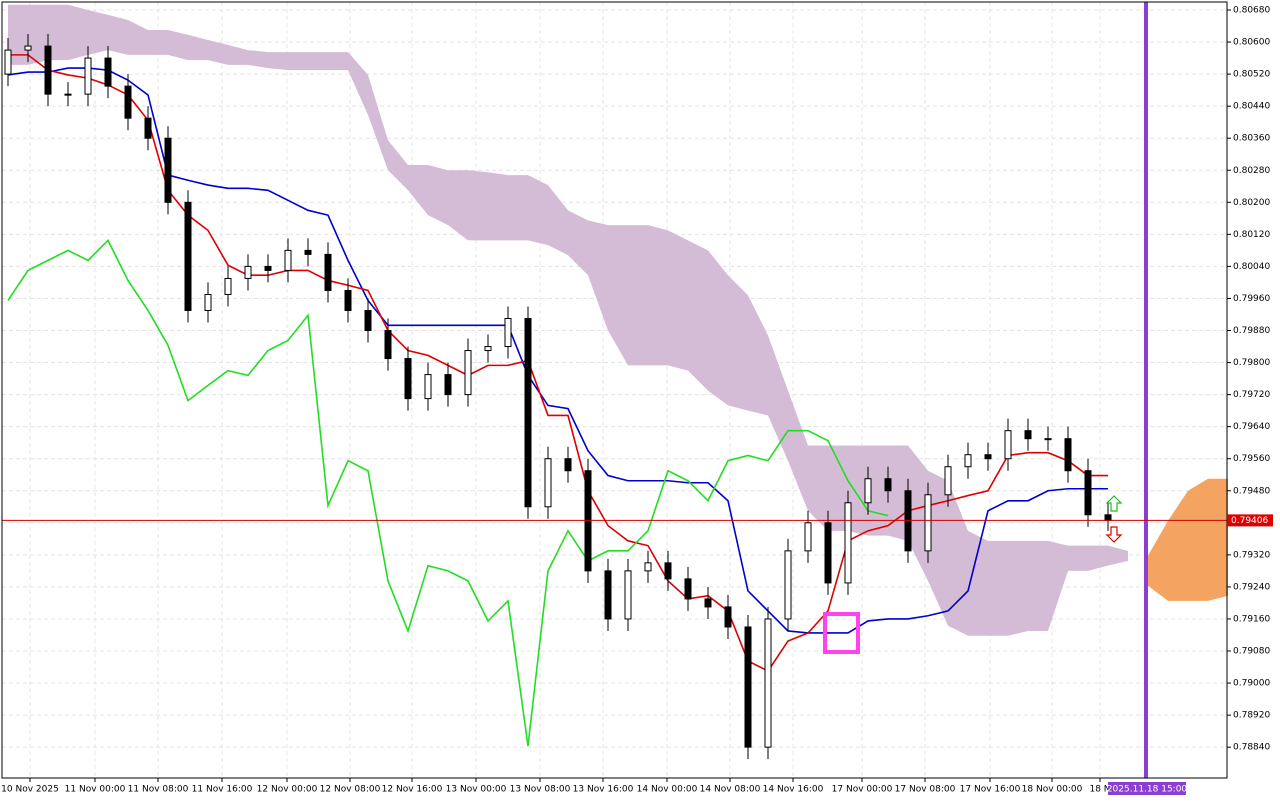  Describe the element at coordinates (1251, 684) in the screenshot. I see `y-tick-label: 0.79000` at that location.